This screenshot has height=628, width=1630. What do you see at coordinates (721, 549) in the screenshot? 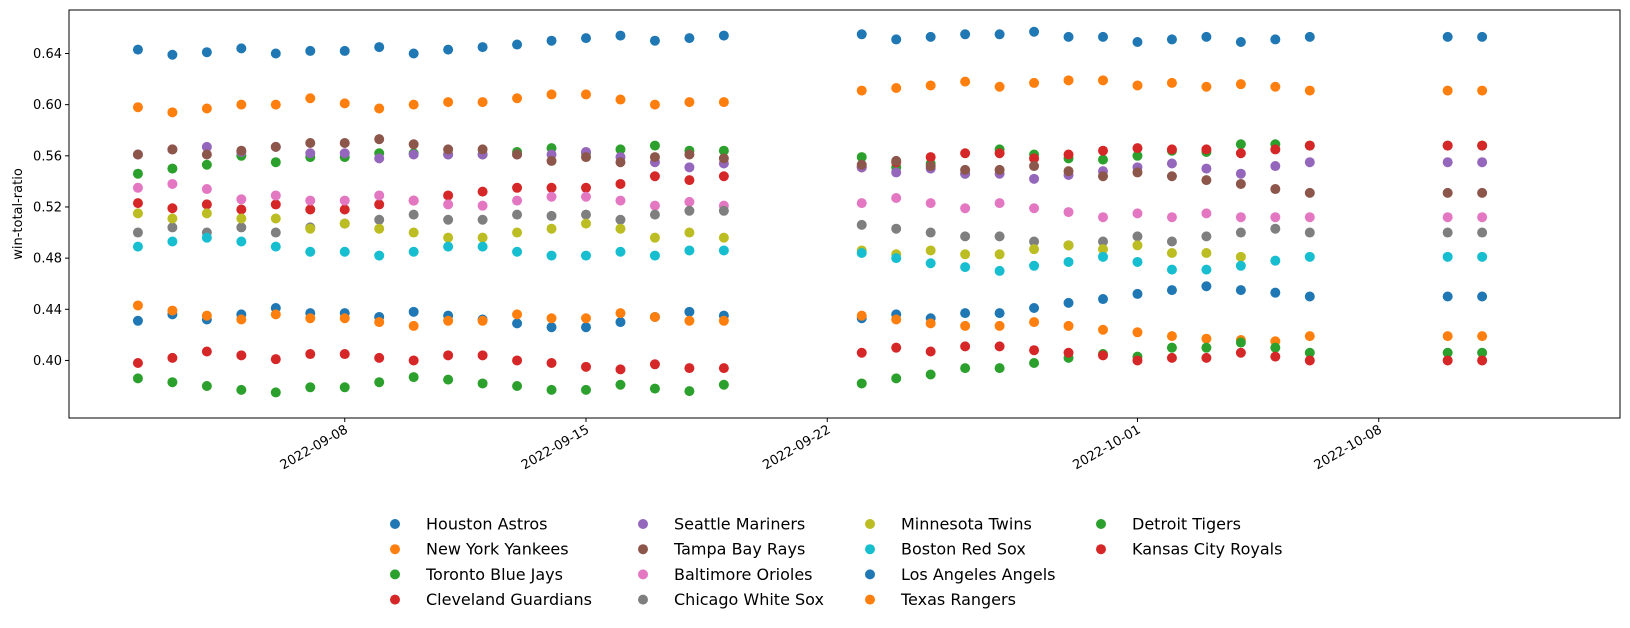
I see `legend-entry: Tampa Bay Rays` at bounding box center [721, 549].